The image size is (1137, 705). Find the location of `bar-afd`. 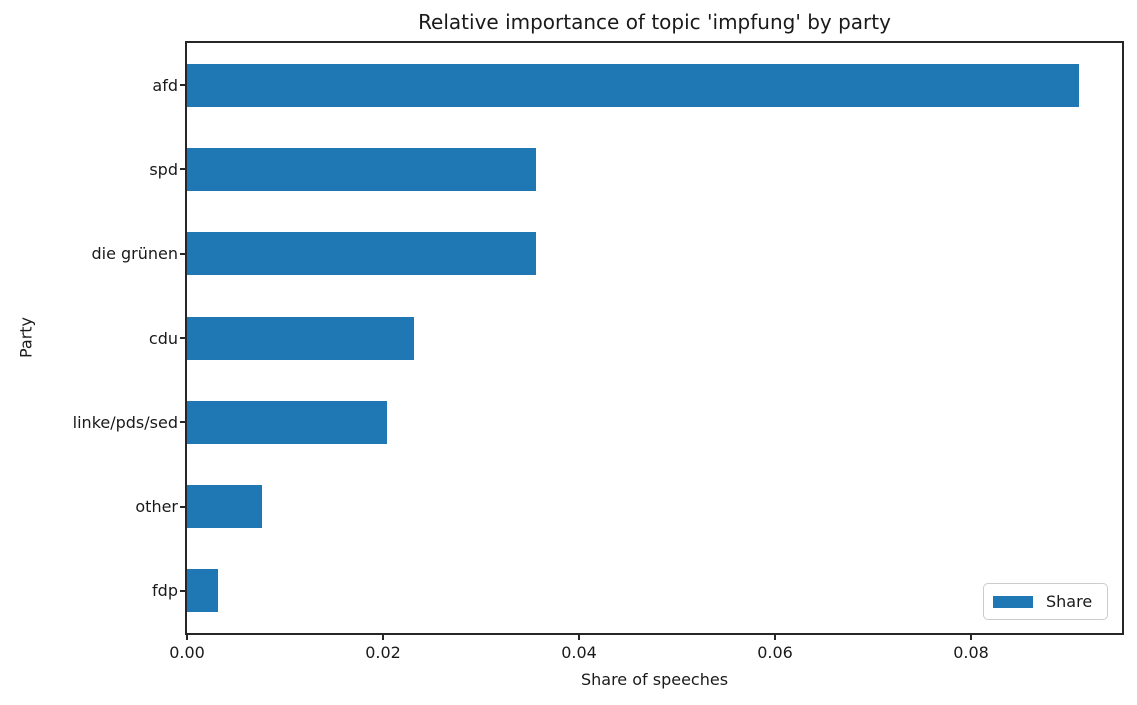

bar-afd is located at coordinates (633, 85).